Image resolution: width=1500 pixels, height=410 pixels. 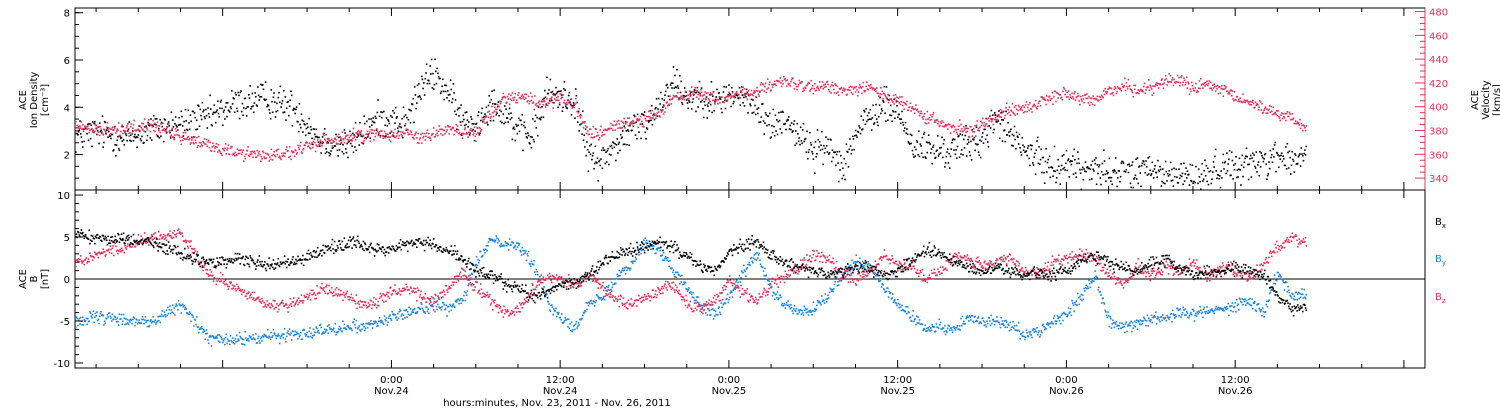 I want to click on velocity-axis-ticks: 340 360 380 400 420 440 460 480, so click(x=1431, y=99).